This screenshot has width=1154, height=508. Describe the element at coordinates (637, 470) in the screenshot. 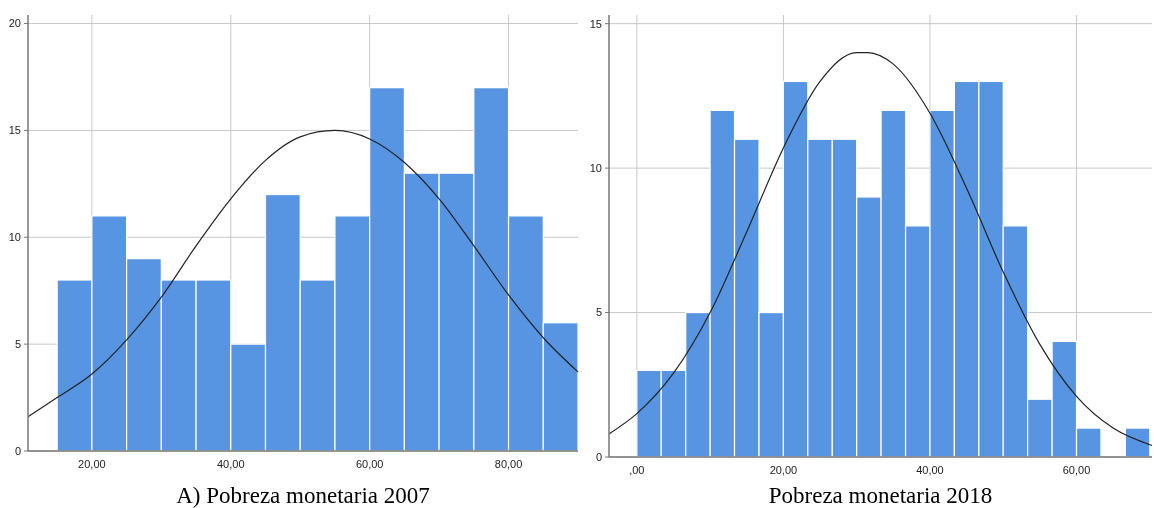

I see `x-tick-label: ,00` at that location.